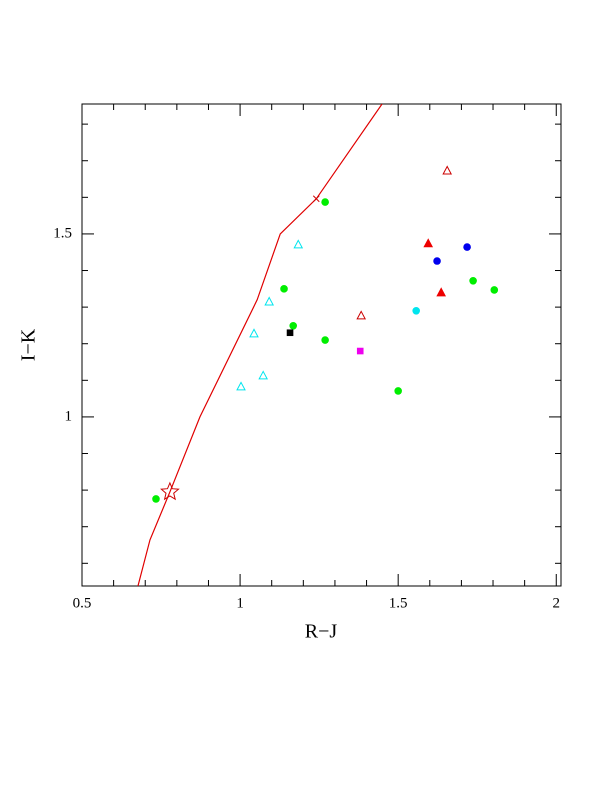 This screenshot has width=612, height=792. Describe the element at coordinates (240, 603) in the screenshot. I see `x-tick-label: 1` at that location.